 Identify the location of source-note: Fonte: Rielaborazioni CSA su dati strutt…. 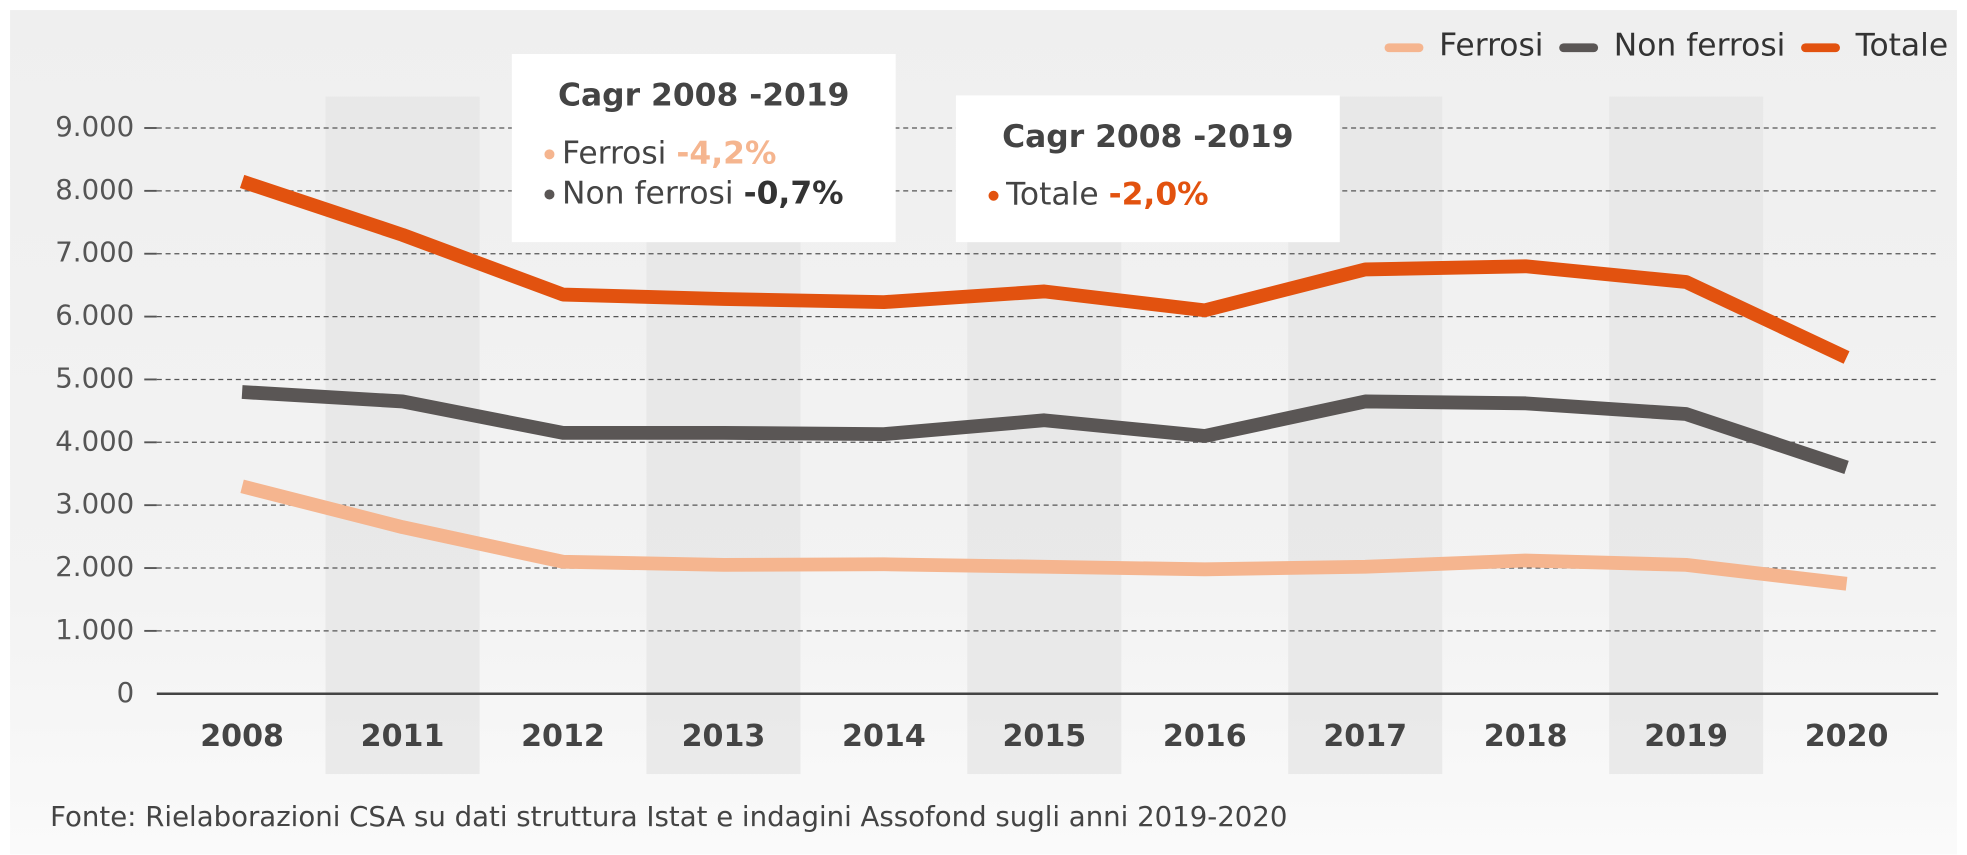
(668, 816).